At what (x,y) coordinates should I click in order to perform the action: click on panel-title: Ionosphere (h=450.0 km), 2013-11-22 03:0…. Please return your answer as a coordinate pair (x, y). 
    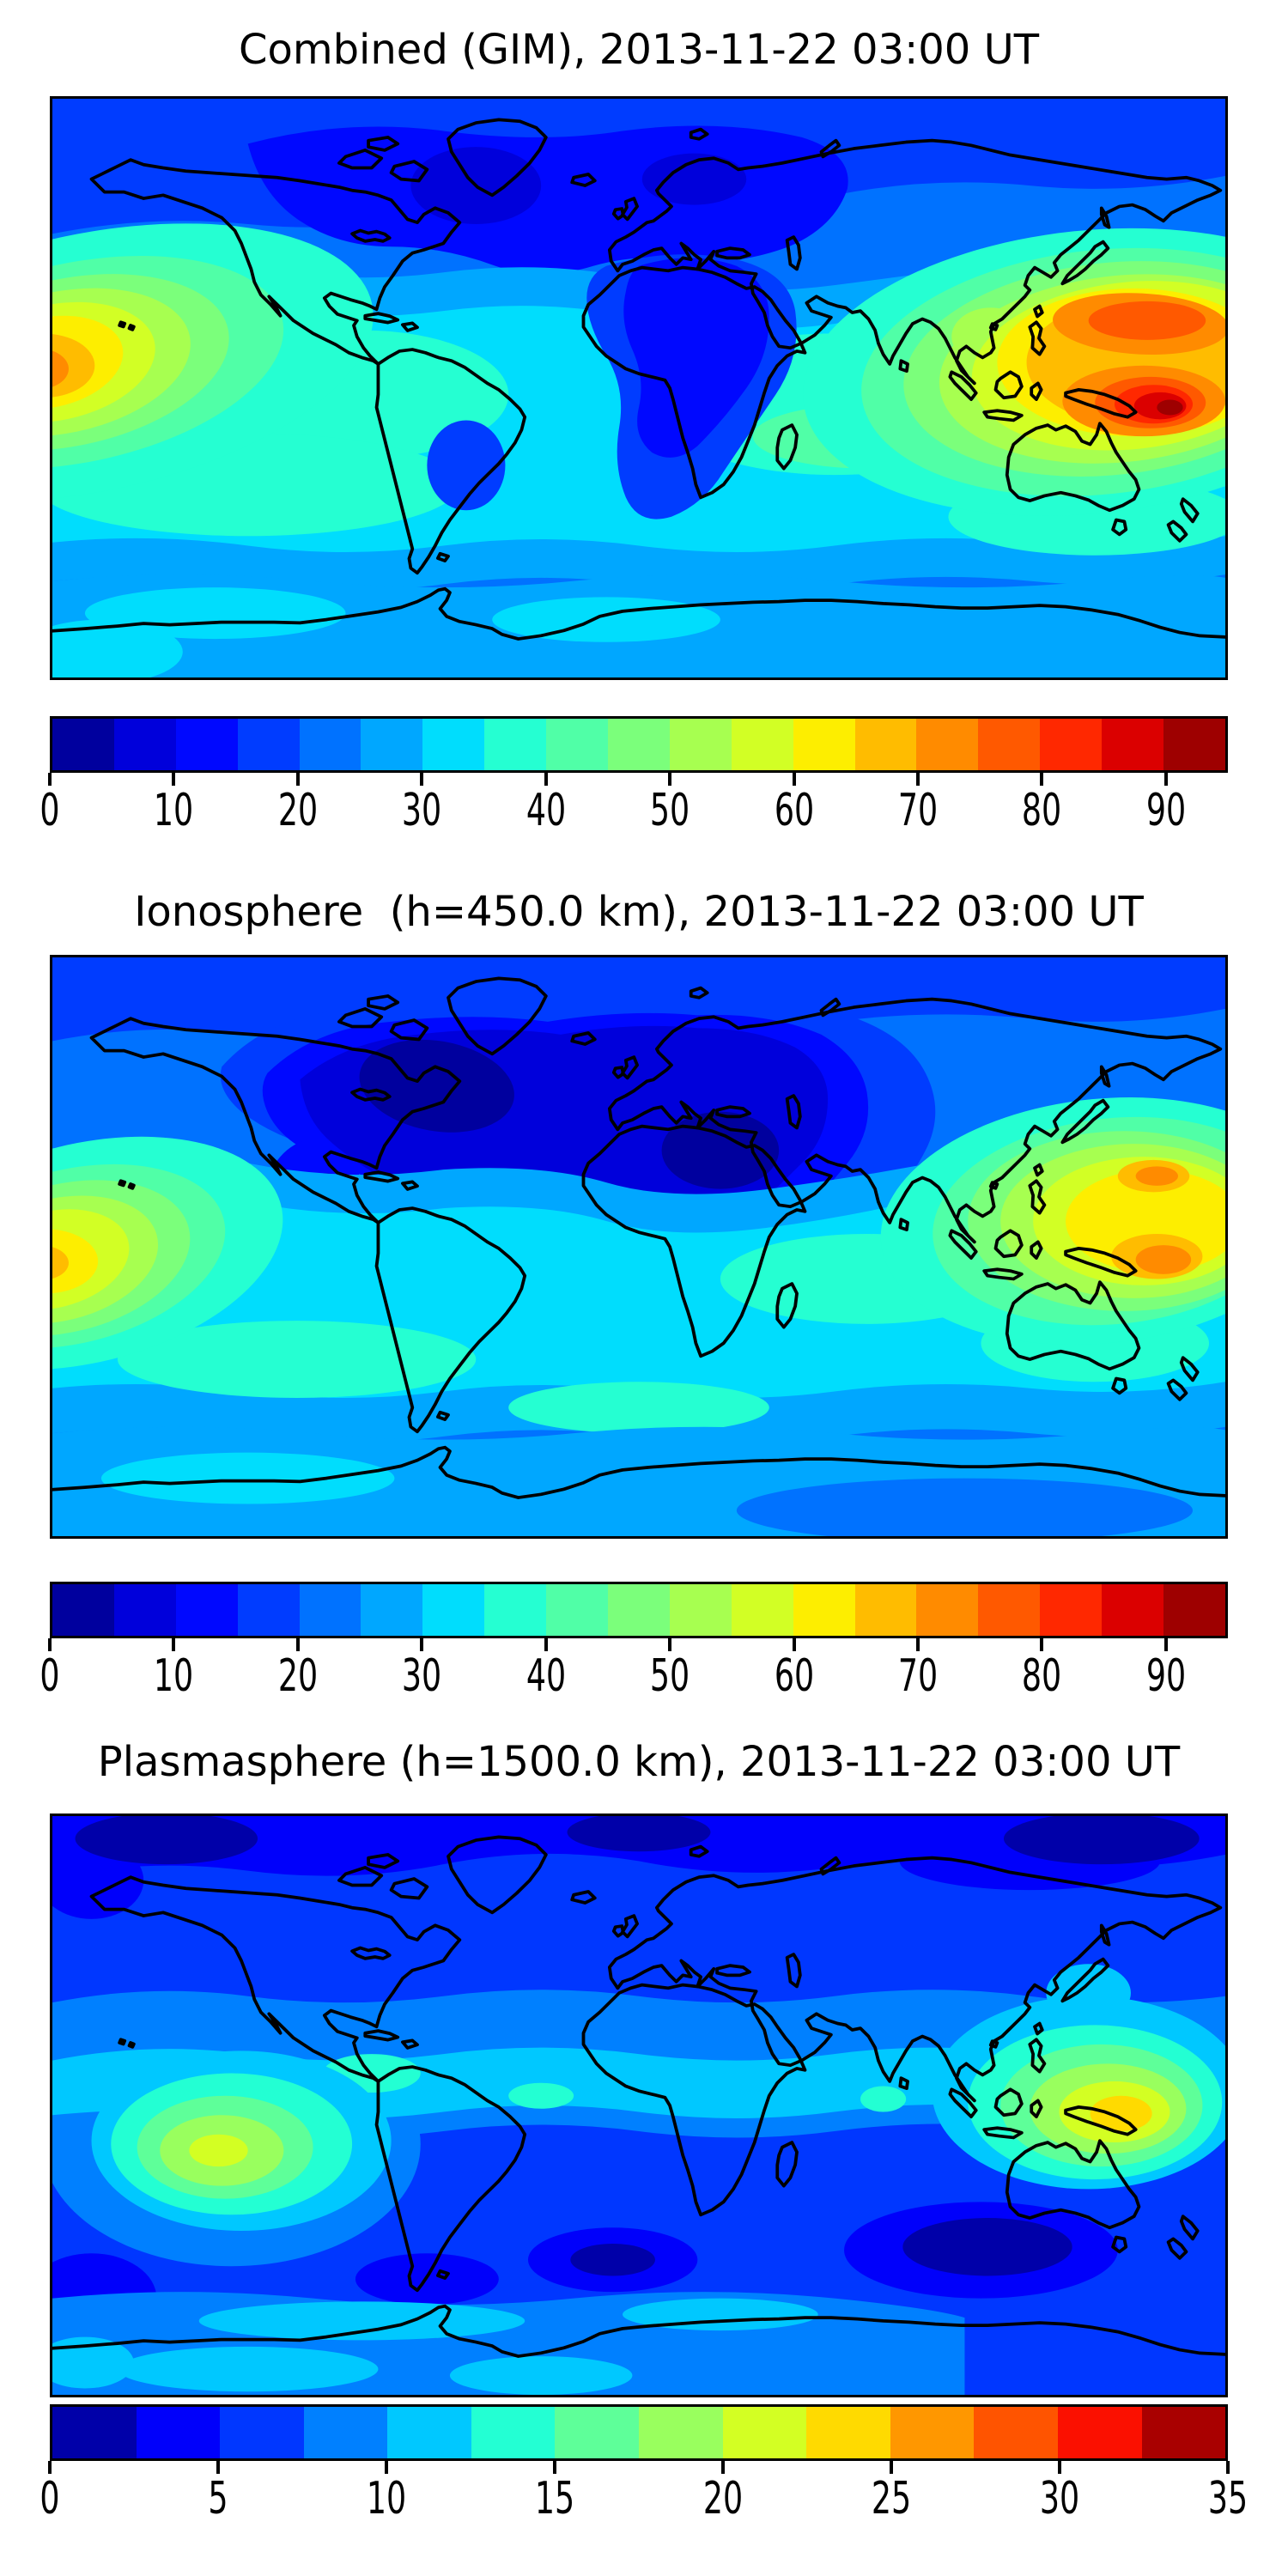
    Looking at the image, I should click on (639, 912).